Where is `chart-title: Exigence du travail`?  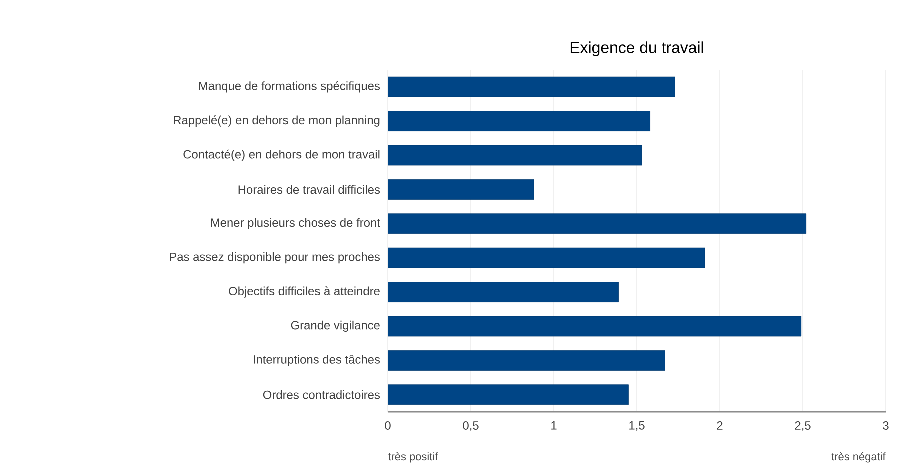
chart-title: Exigence du travail is located at coordinates (637, 49).